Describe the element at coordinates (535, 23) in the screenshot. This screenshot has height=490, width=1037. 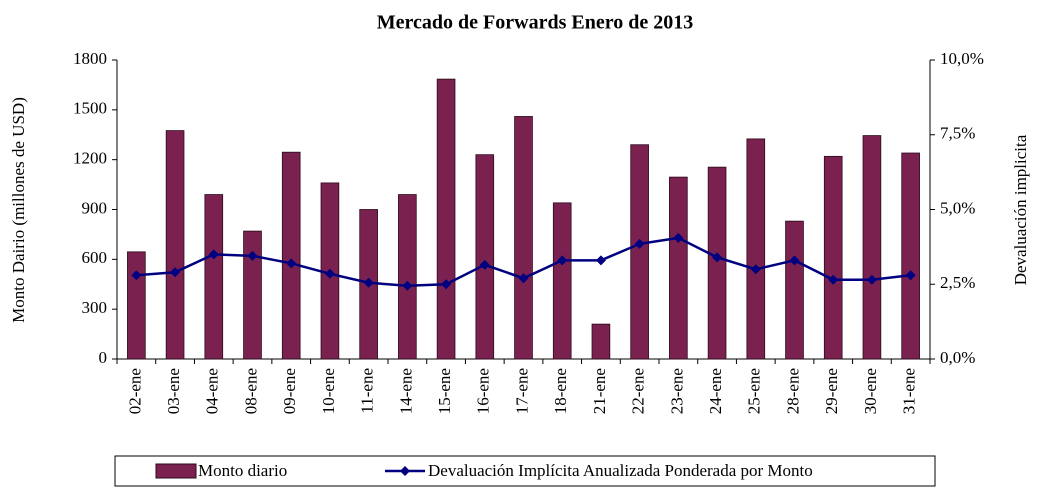
I see `chart-title: Mercado de Forwards Enero de 2013` at that location.